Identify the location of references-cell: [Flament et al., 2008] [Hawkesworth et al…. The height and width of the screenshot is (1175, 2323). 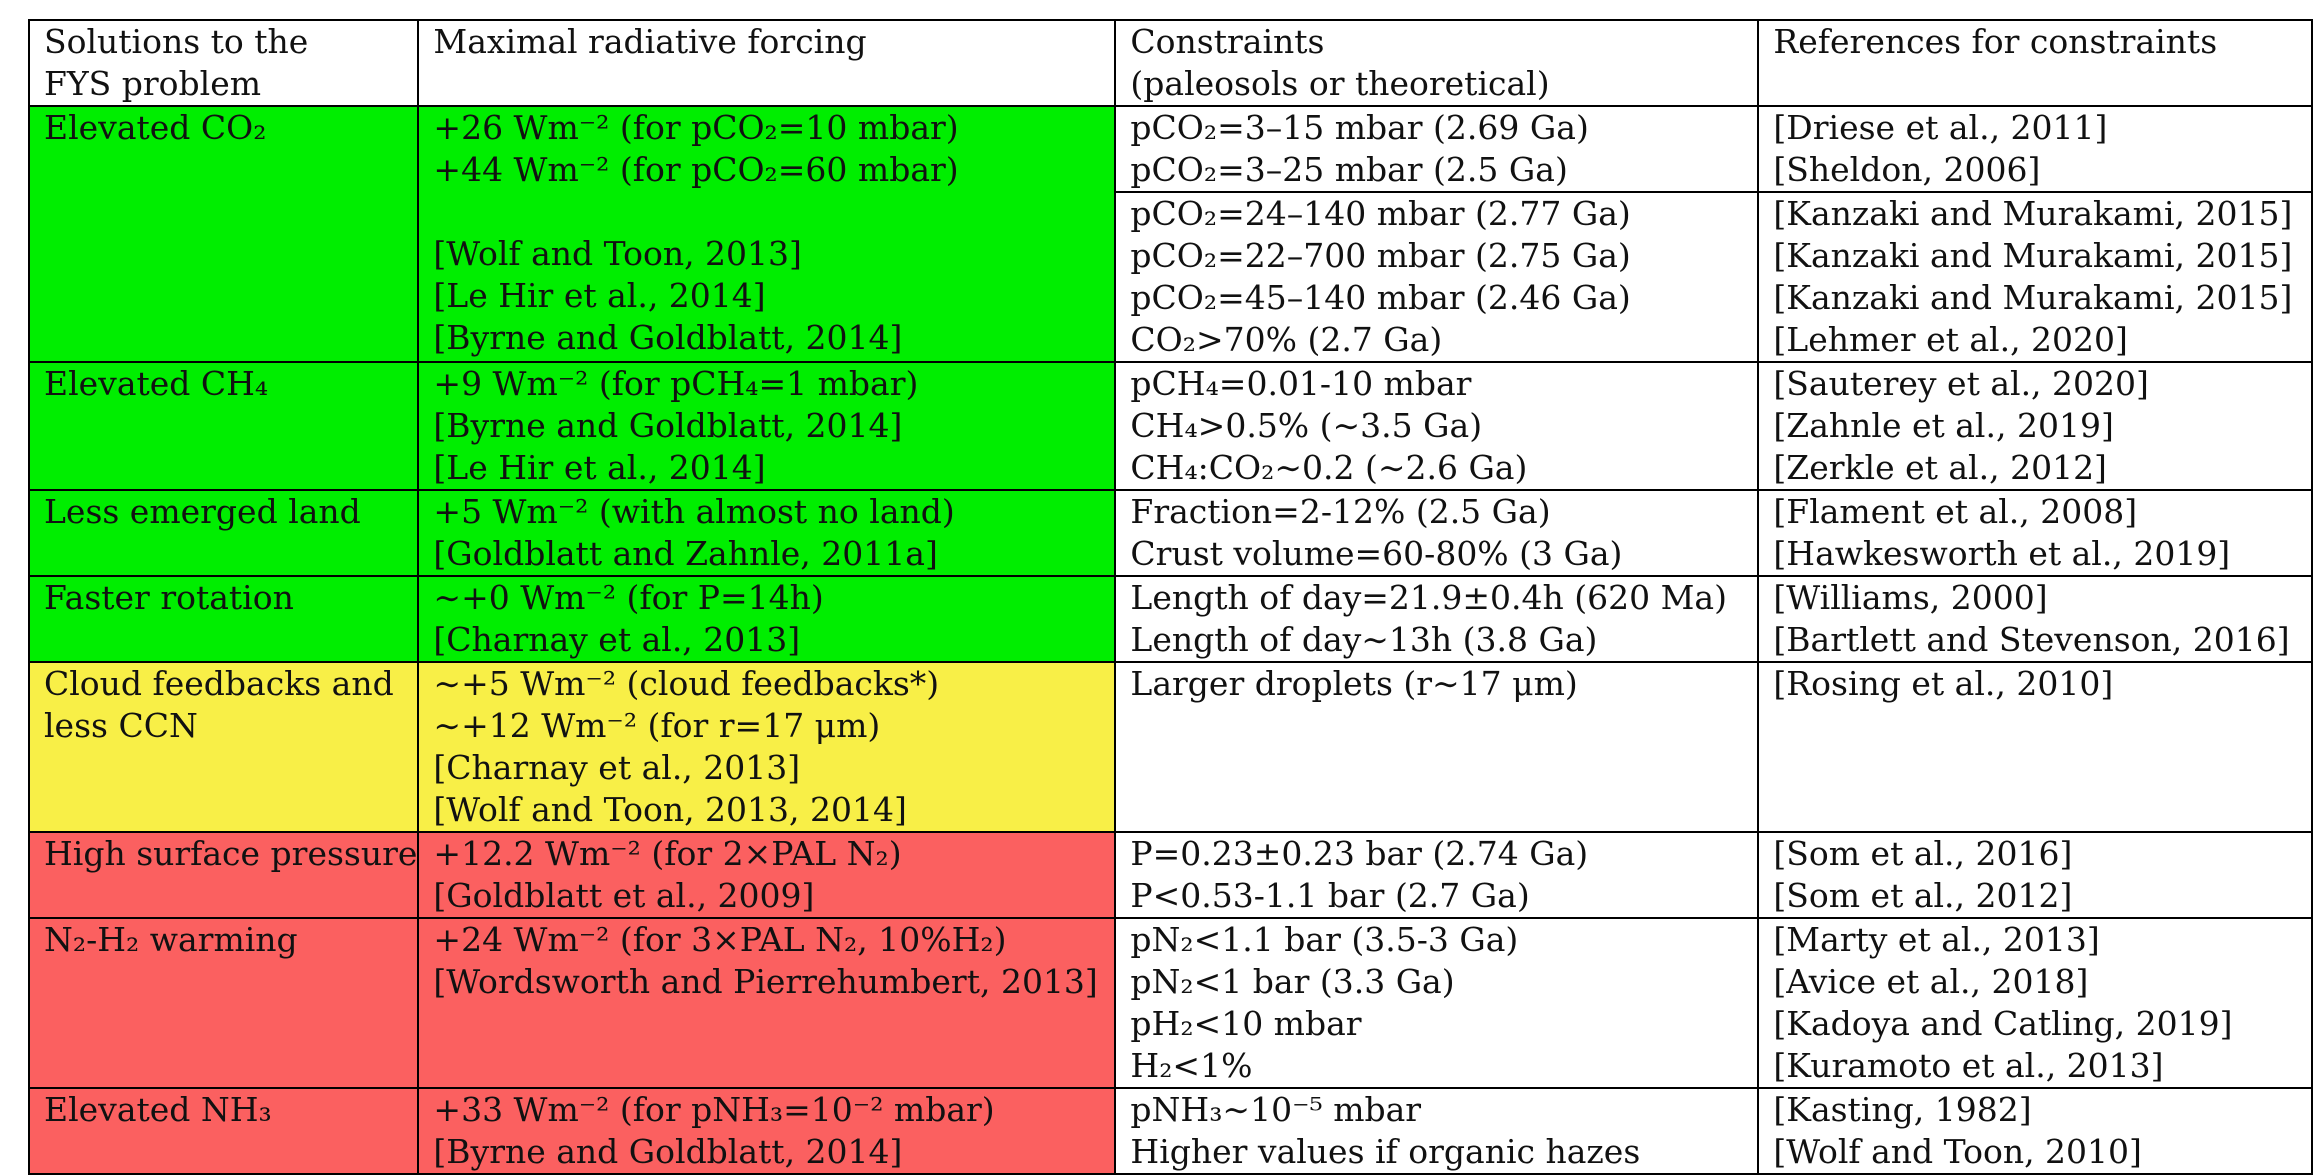
(2035, 533).